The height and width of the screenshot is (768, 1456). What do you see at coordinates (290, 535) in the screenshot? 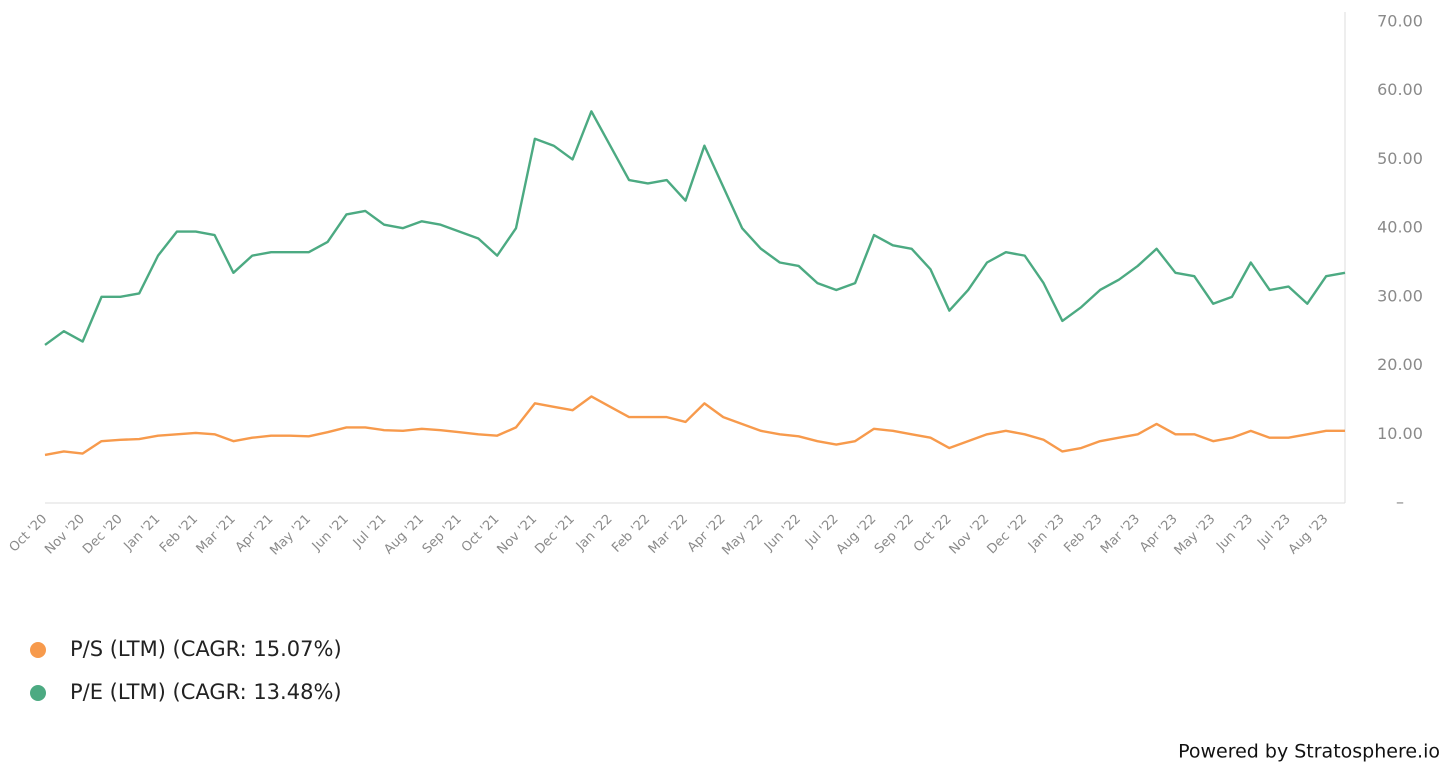
I see `x-tick-label: May '21` at bounding box center [290, 535].